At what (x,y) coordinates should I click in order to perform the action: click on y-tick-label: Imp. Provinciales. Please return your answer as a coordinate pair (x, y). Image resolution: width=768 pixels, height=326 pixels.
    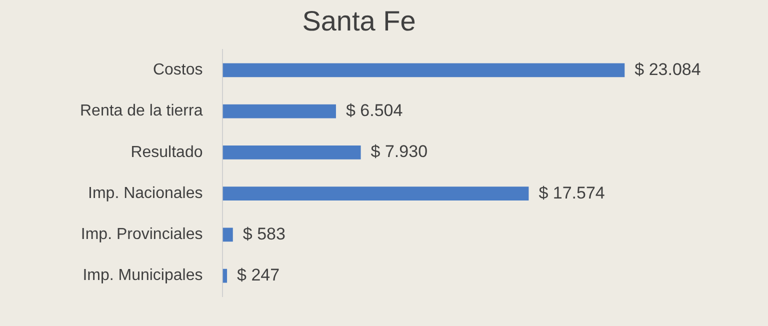
    Looking at the image, I should click on (141, 235).